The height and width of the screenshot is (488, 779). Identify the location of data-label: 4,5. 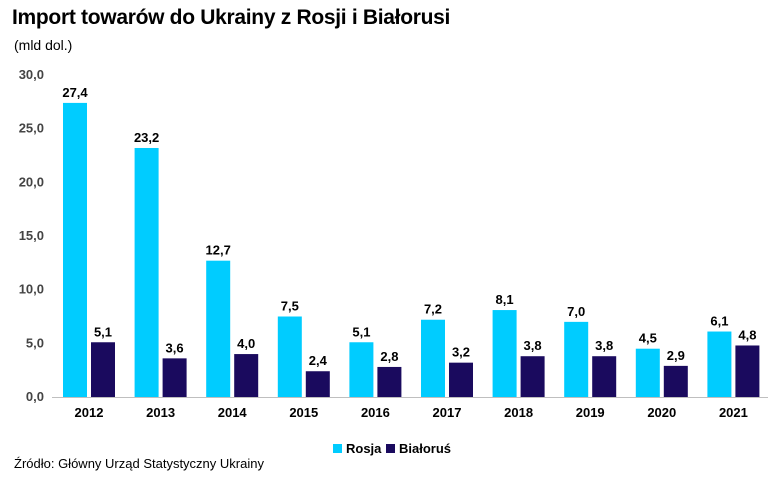
(648, 338).